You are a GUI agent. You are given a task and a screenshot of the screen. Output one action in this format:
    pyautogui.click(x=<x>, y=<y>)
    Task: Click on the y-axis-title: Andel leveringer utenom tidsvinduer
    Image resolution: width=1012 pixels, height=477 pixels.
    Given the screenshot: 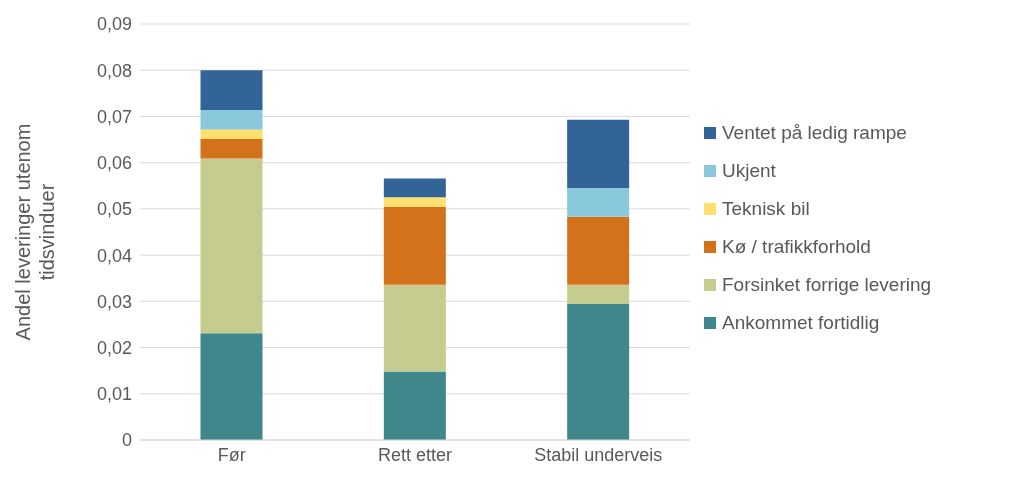 What is the action you would take?
    pyautogui.click(x=35, y=232)
    